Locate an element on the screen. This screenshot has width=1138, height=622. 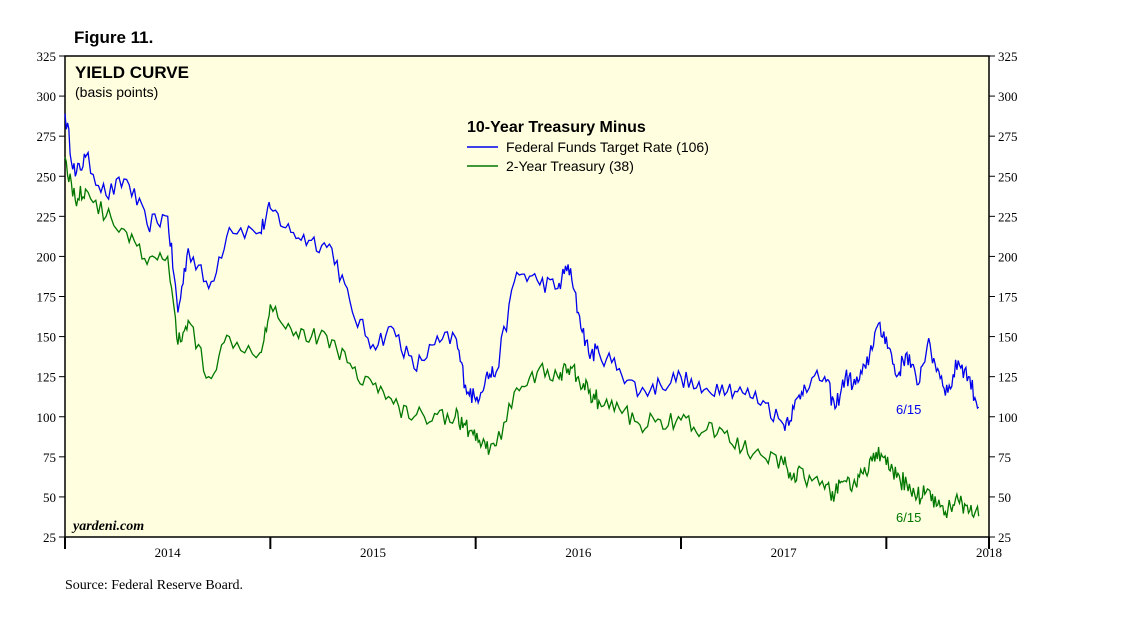
y-tick-label-left: 50 is located at coordinates (49, 497).